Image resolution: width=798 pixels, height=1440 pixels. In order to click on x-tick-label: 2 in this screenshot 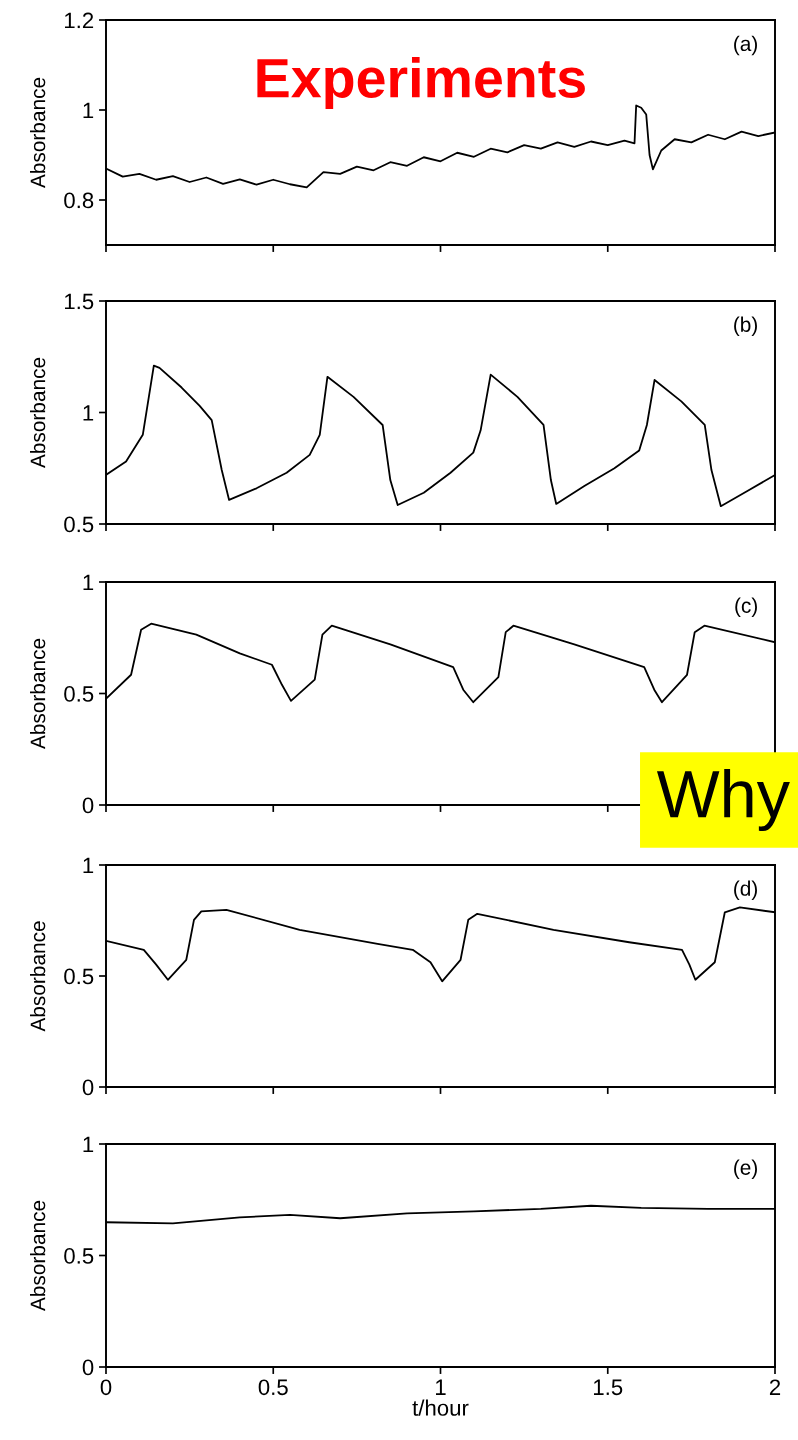, I will do `click(775, 1387)`.